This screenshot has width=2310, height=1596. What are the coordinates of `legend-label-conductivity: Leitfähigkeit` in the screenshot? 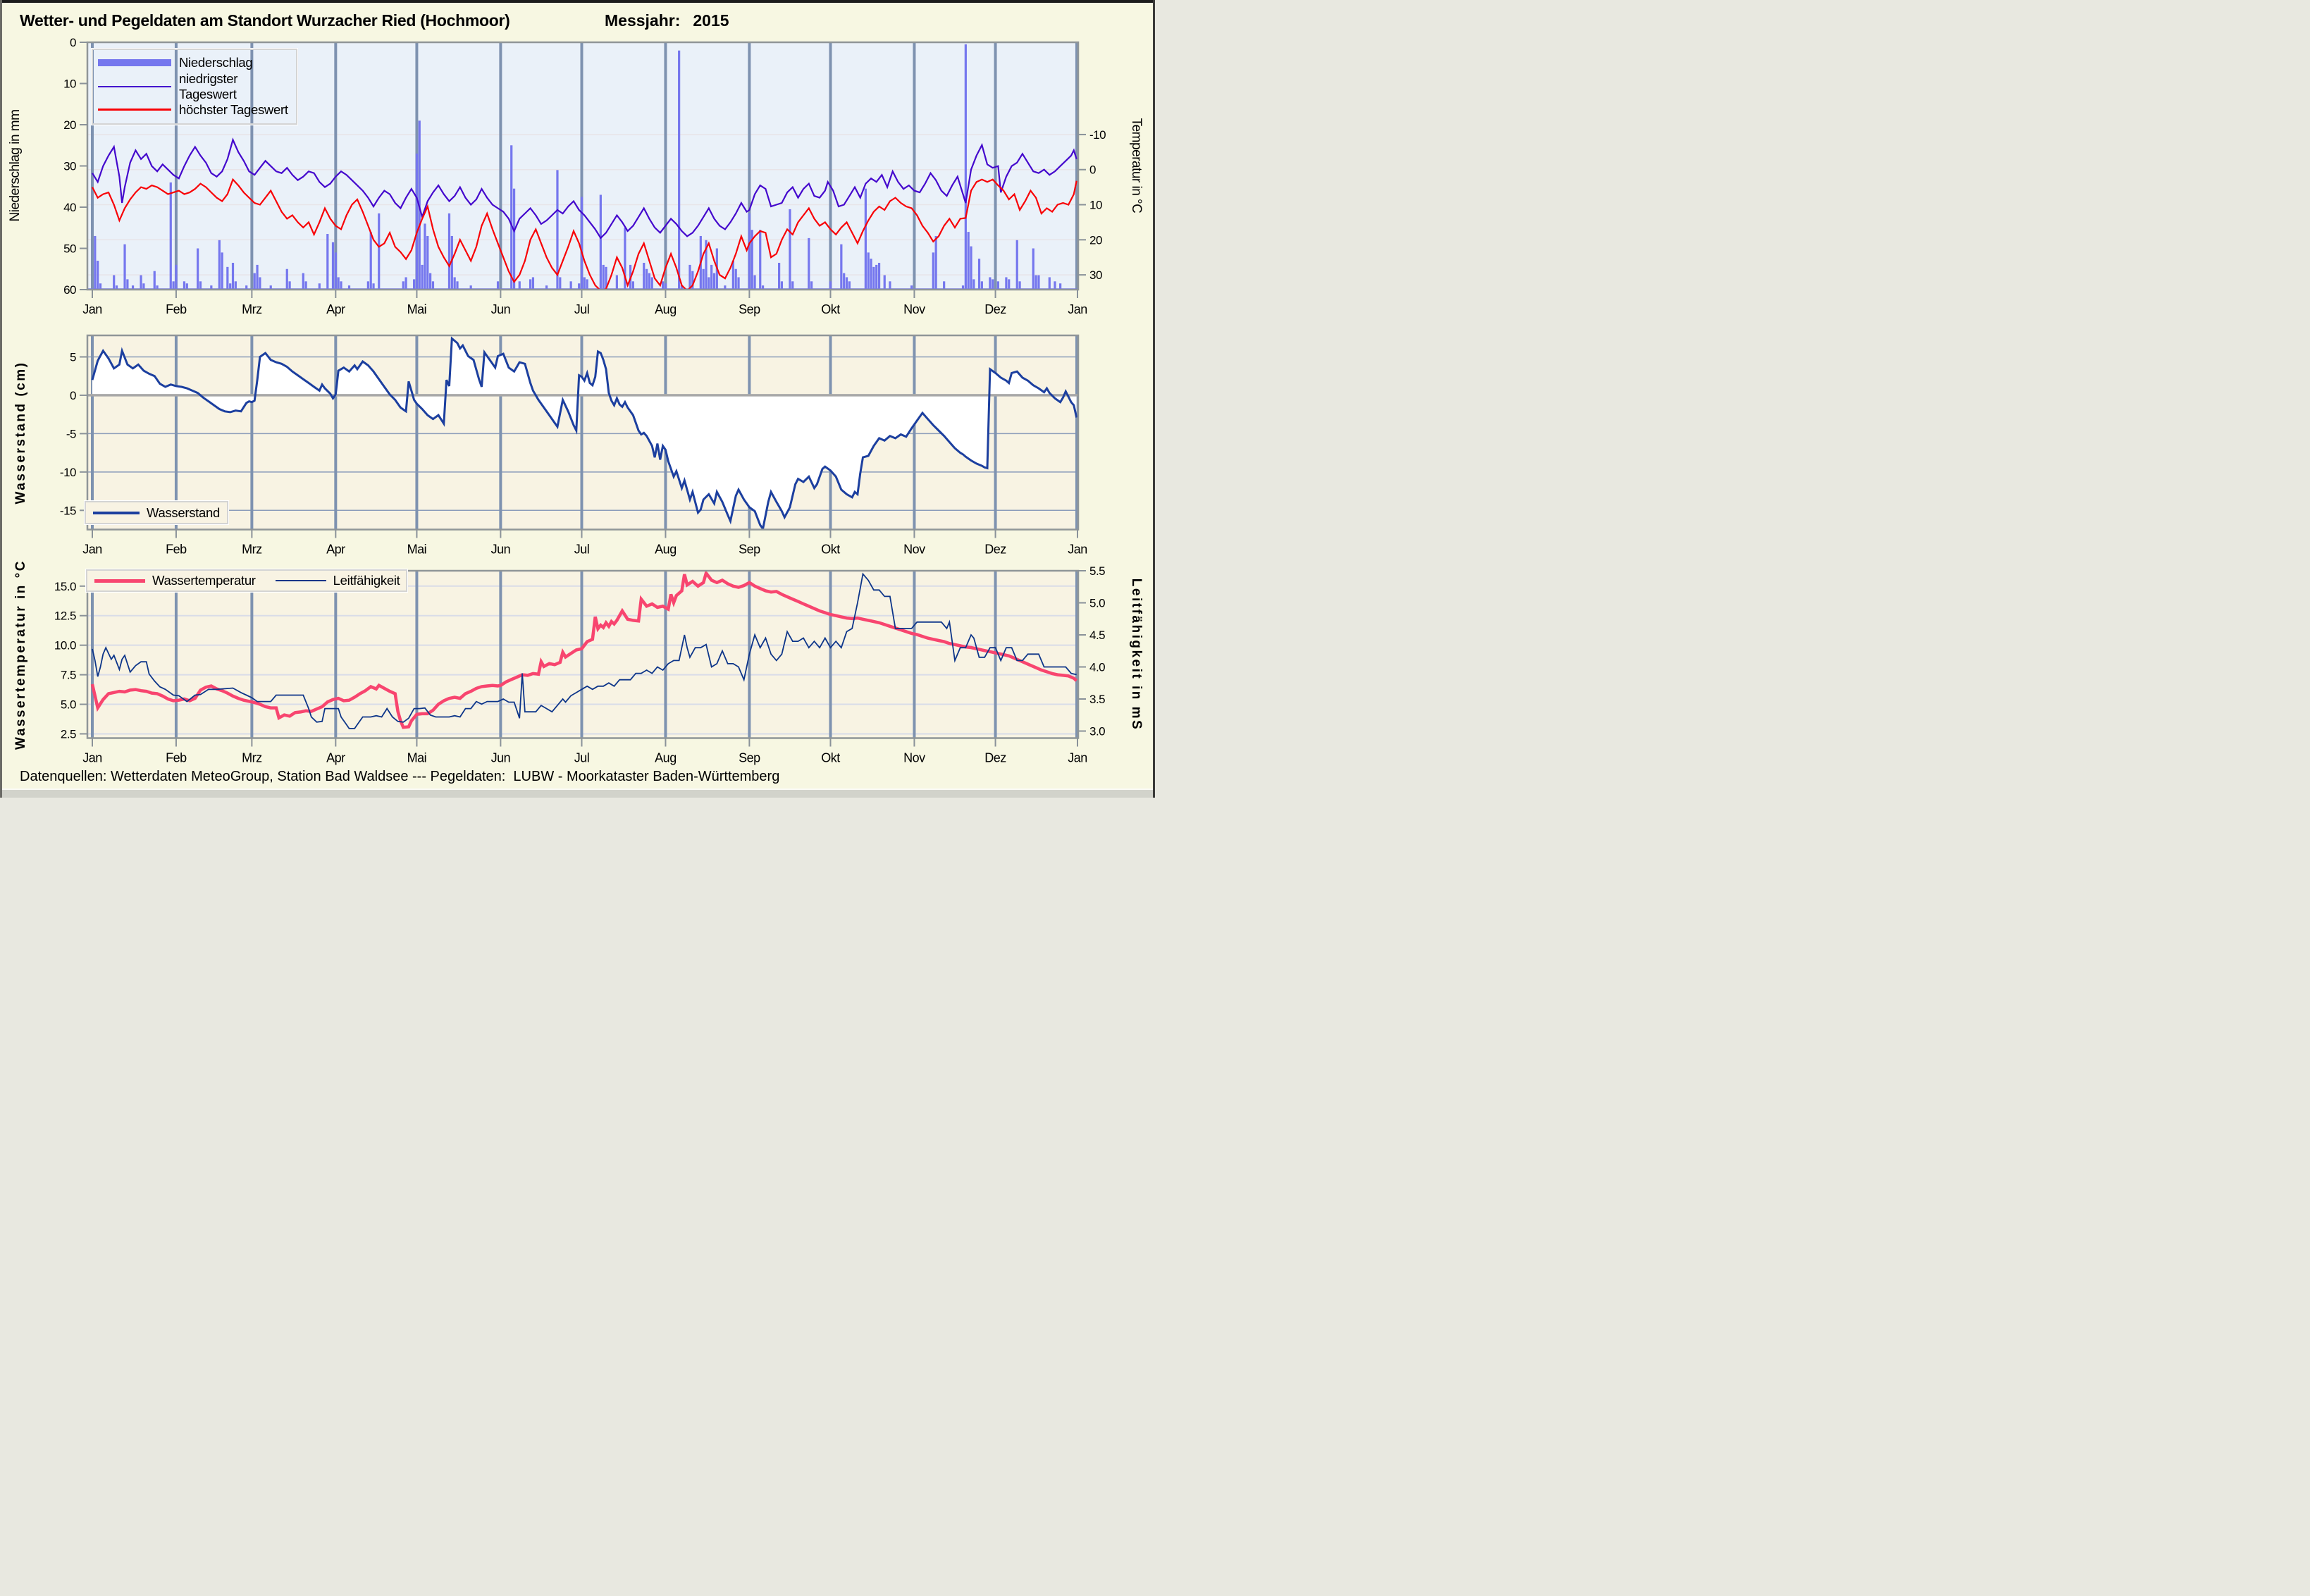 It's located at (367, 580).